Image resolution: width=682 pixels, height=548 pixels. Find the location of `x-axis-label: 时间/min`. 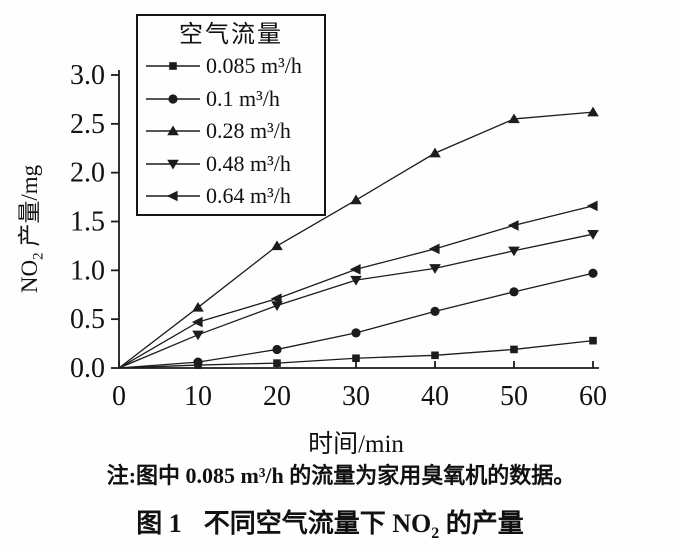

x-axis-label: 时间/min is located at coordinates (356, 444).